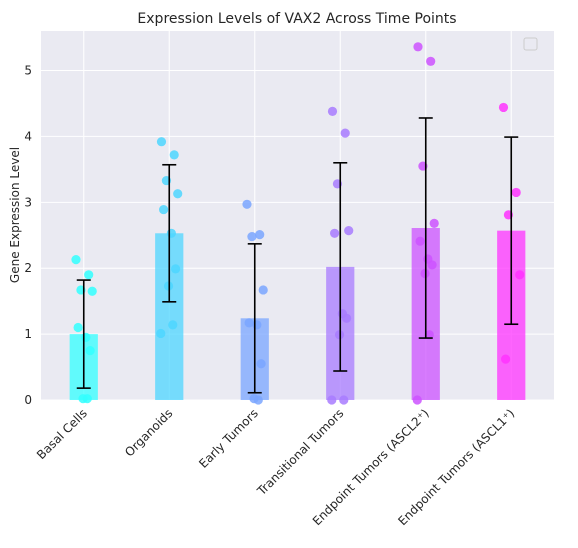 This screenshot has width=578, height=548. What do you see at coordinates (228, 438) in the screenshot?
I see `x-tick-label: Early Tumors` at bounding box center [228, 438].